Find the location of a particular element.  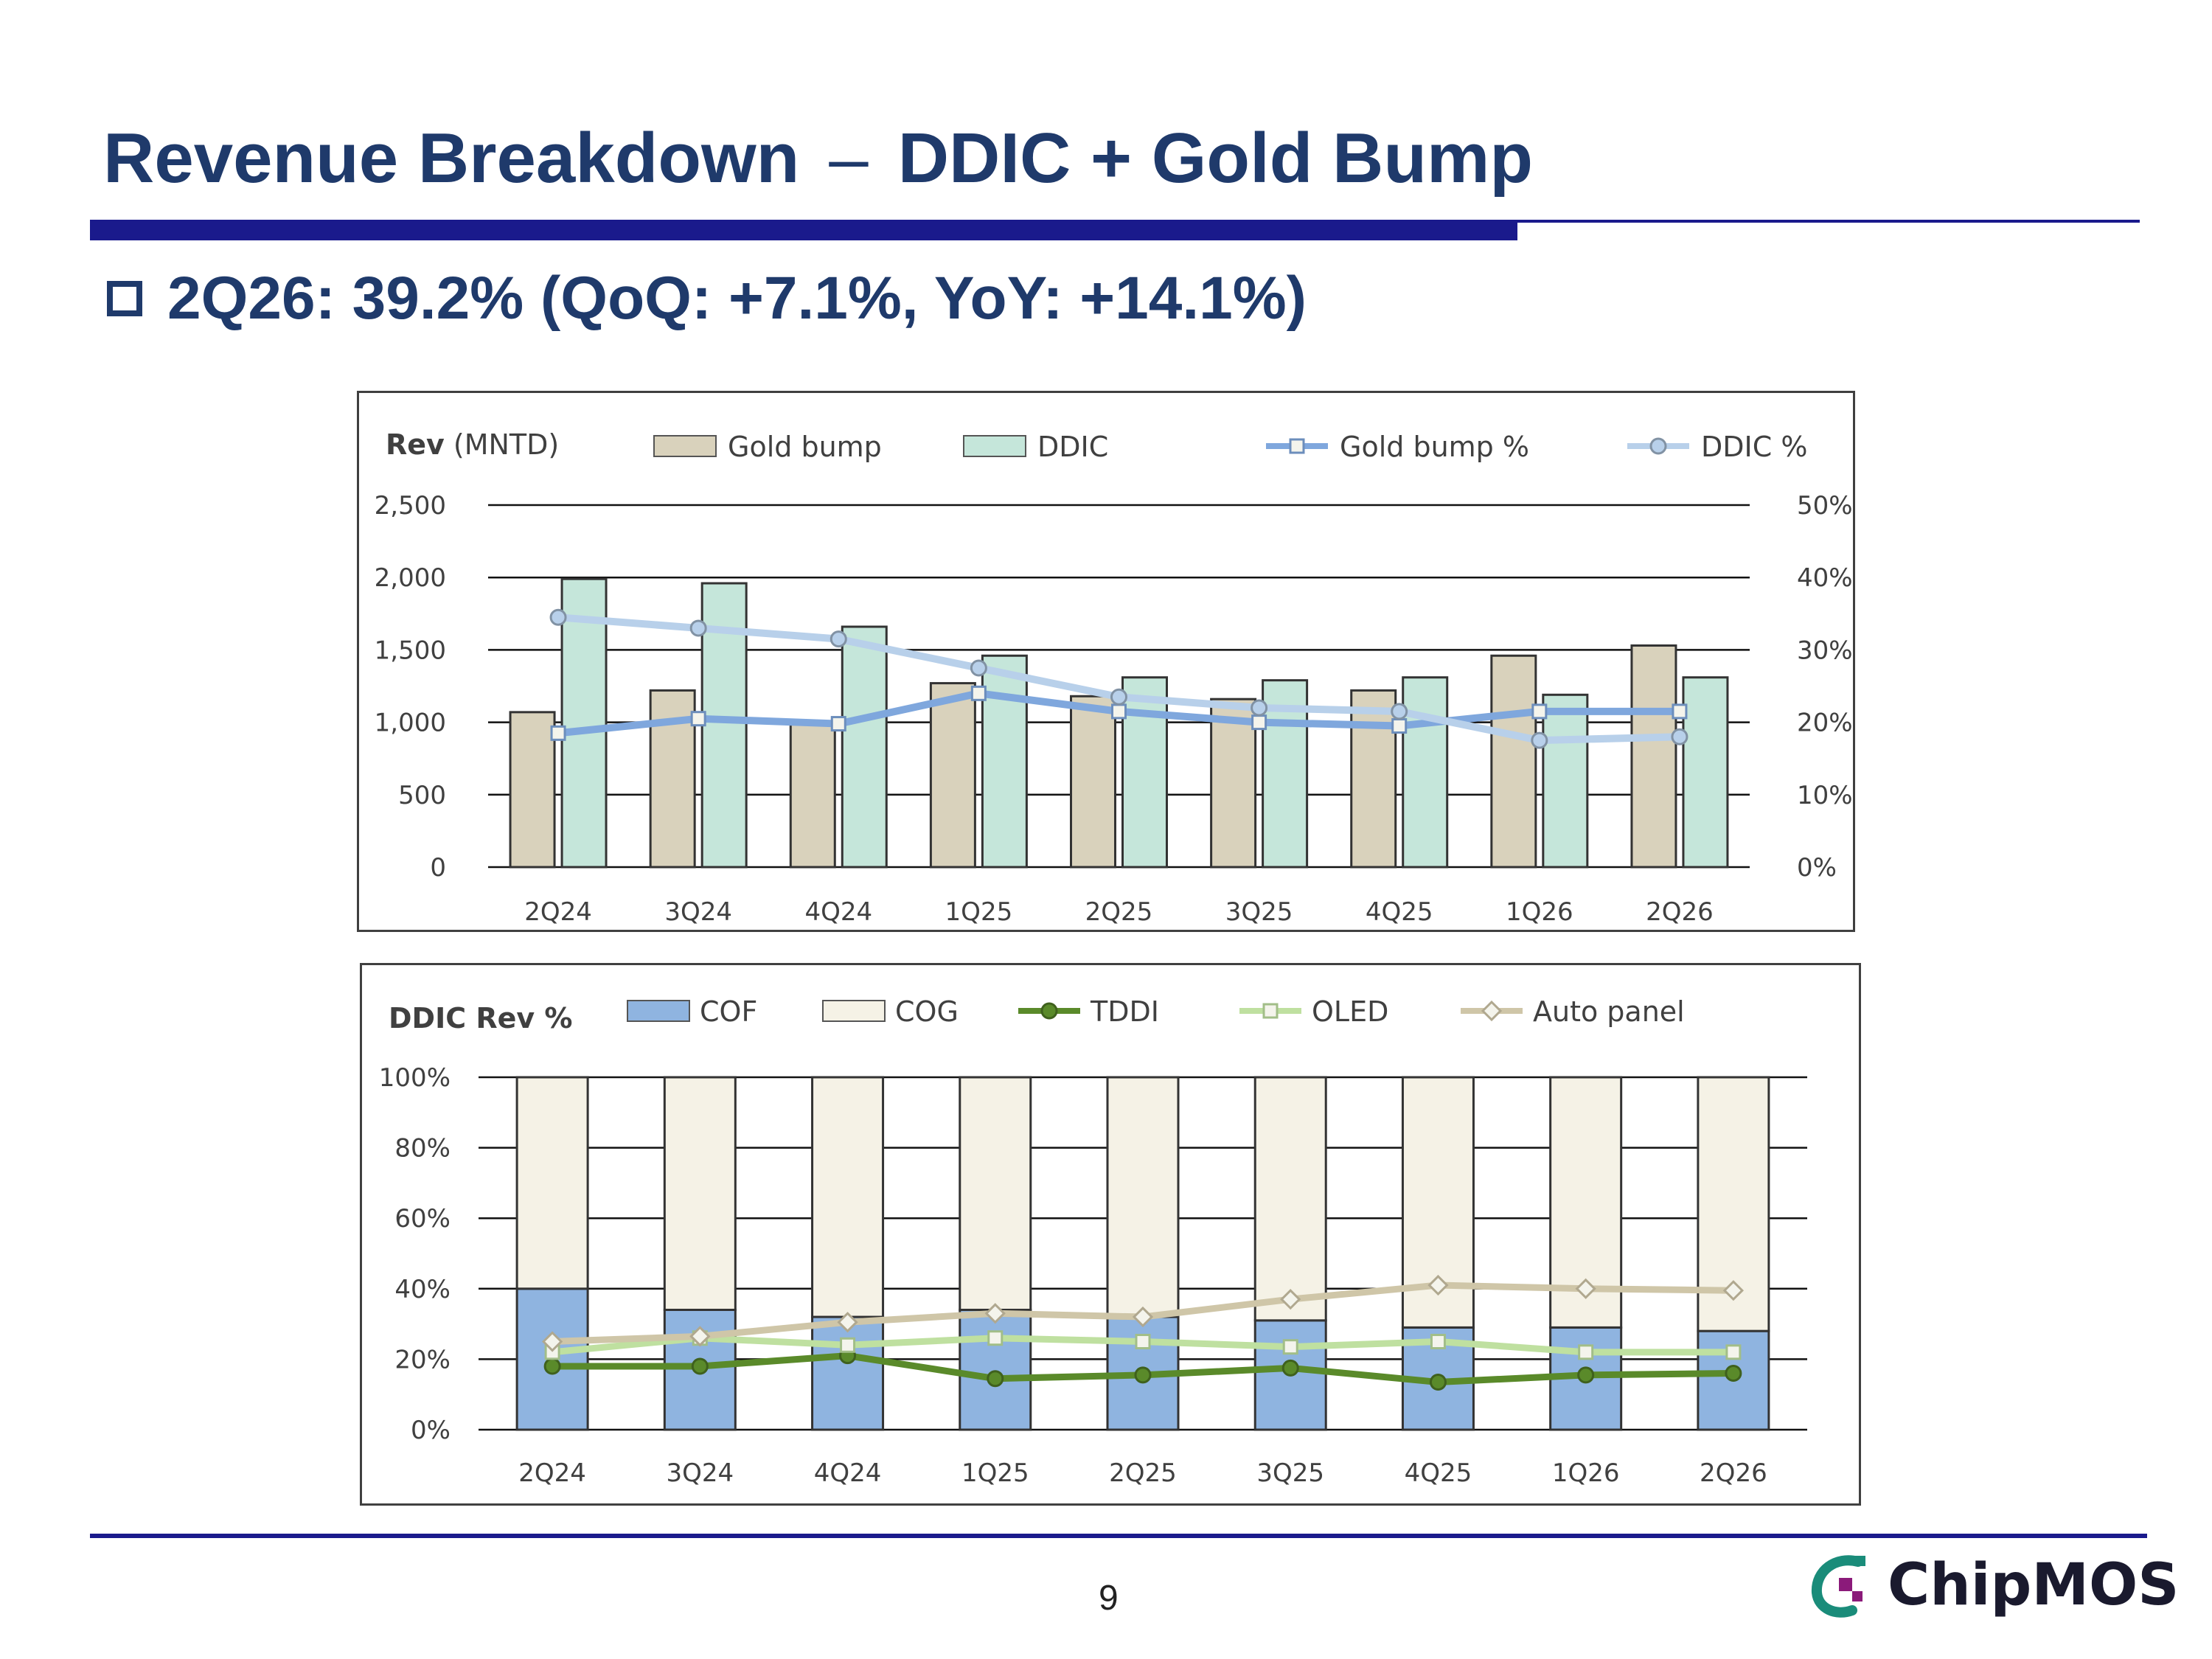

y-tick-label: 2,500 is located at coordinates (410, 506).